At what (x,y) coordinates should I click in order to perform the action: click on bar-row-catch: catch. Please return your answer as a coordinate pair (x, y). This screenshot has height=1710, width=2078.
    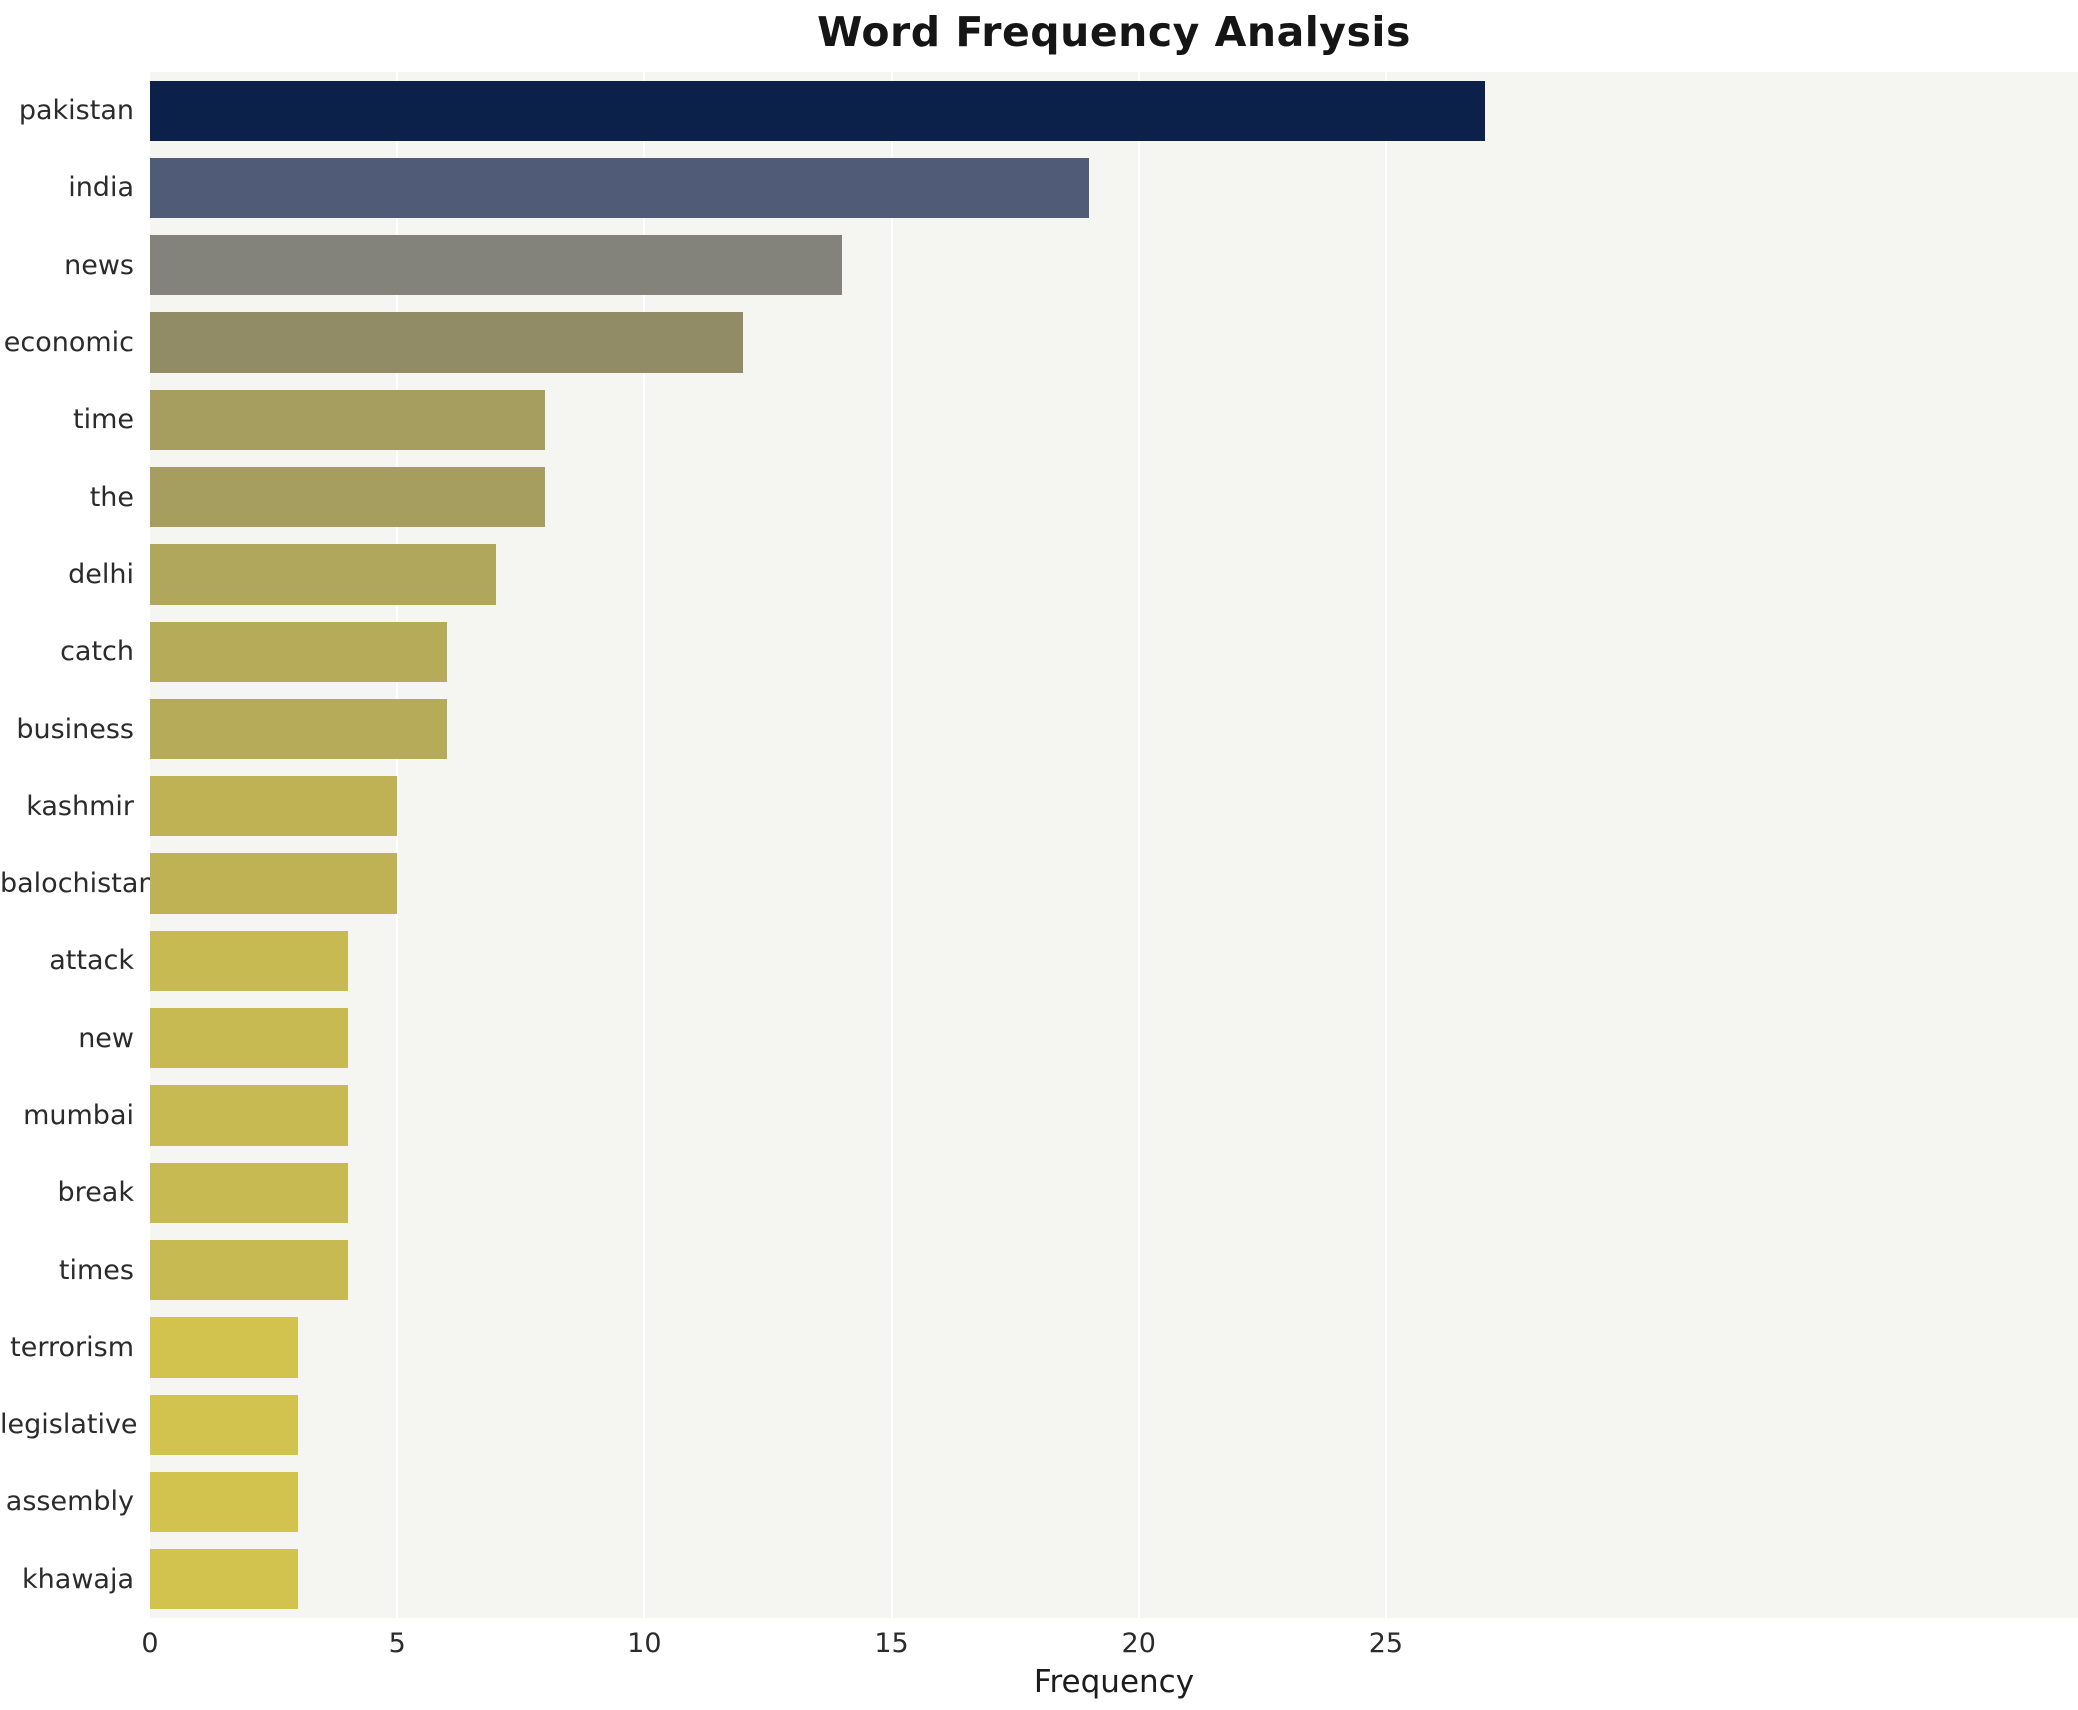
    Looking at the image, I should click on (1039, 651).